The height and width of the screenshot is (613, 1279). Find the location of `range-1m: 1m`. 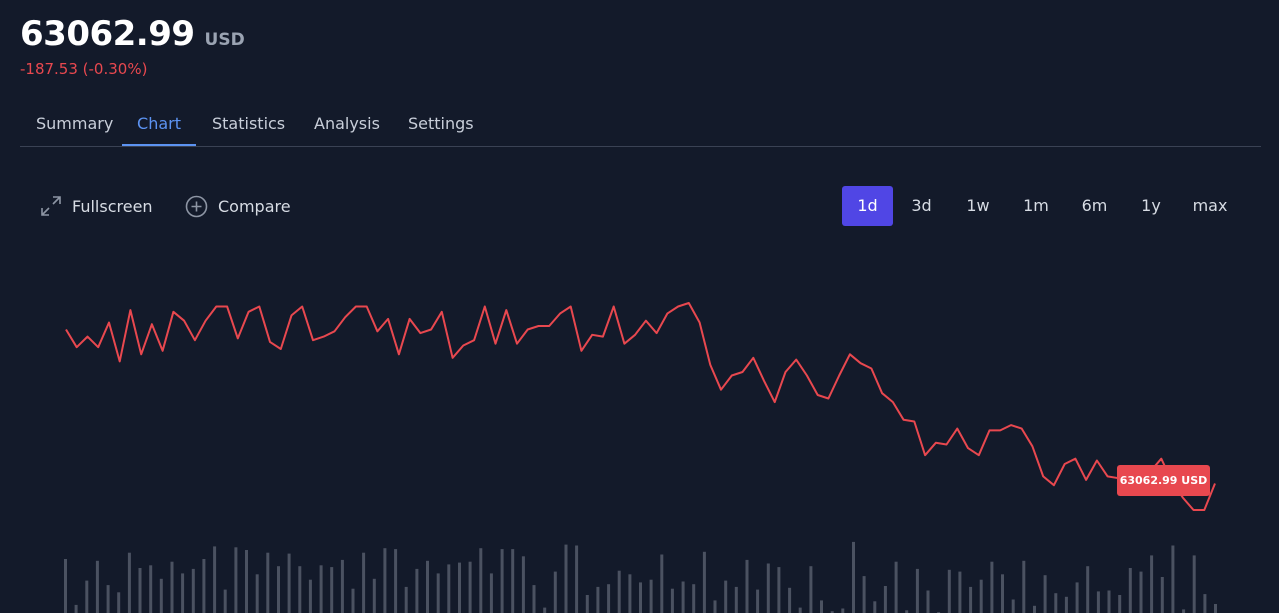

range-1m: 1m is located at coordinates (1036, 205).